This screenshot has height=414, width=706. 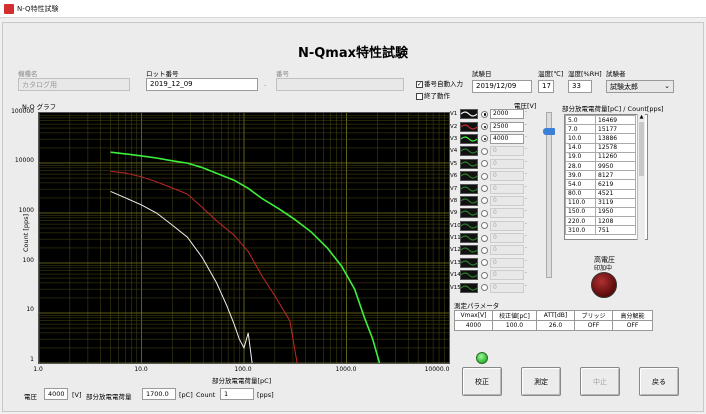 What do you see at coordinates (549, 131) in the screenshot?
I see `channel-slider-thumb` at bounding box center [549, 131].